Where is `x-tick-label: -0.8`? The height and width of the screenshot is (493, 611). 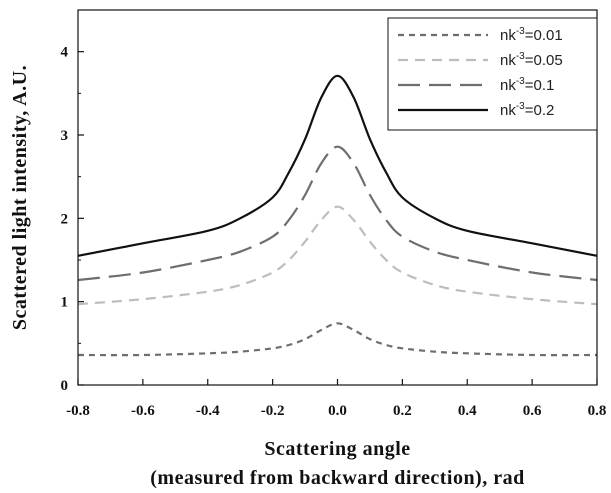
x-tick-label: -0.8 is located at coordinates (78, 411).